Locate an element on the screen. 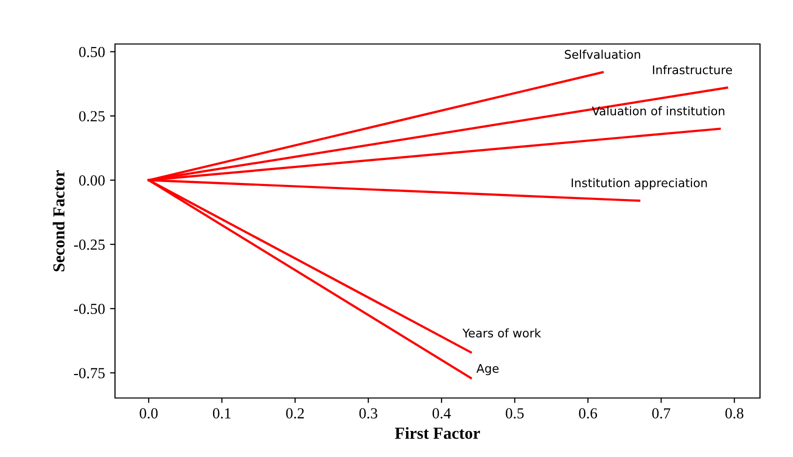 The image size is (793, 457). y-axis-title: Second Factor is located at coordinates (58, 221).